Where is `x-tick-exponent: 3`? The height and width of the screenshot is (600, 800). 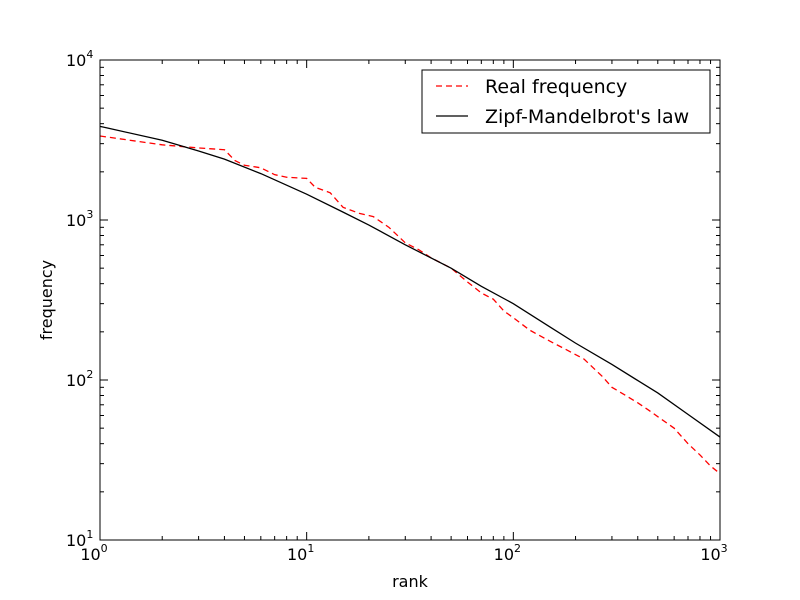
x-tick-exponent: 3 is located at coordinates (724, 548).